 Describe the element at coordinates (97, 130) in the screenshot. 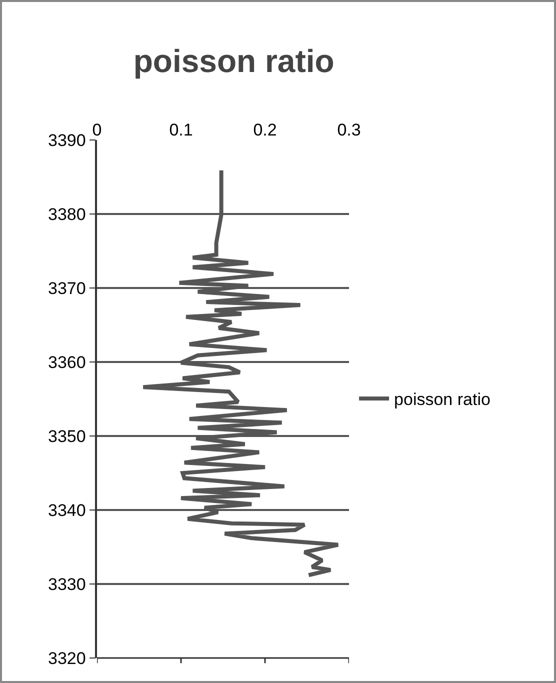

I see `x-tick-label: 0` at that location.